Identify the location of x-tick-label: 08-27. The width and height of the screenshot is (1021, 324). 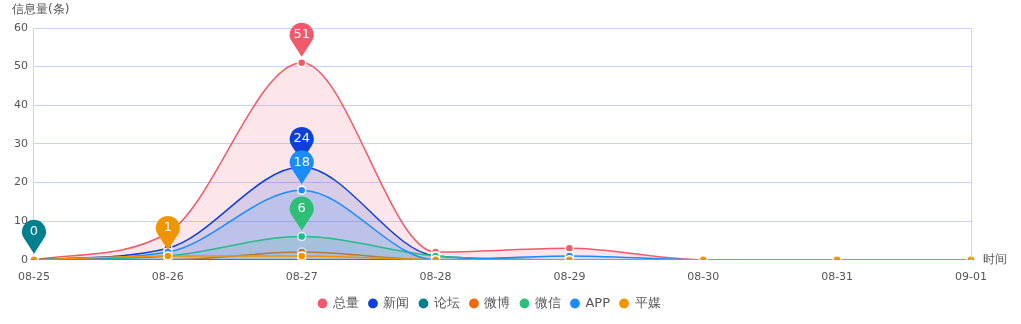
(301, 277).